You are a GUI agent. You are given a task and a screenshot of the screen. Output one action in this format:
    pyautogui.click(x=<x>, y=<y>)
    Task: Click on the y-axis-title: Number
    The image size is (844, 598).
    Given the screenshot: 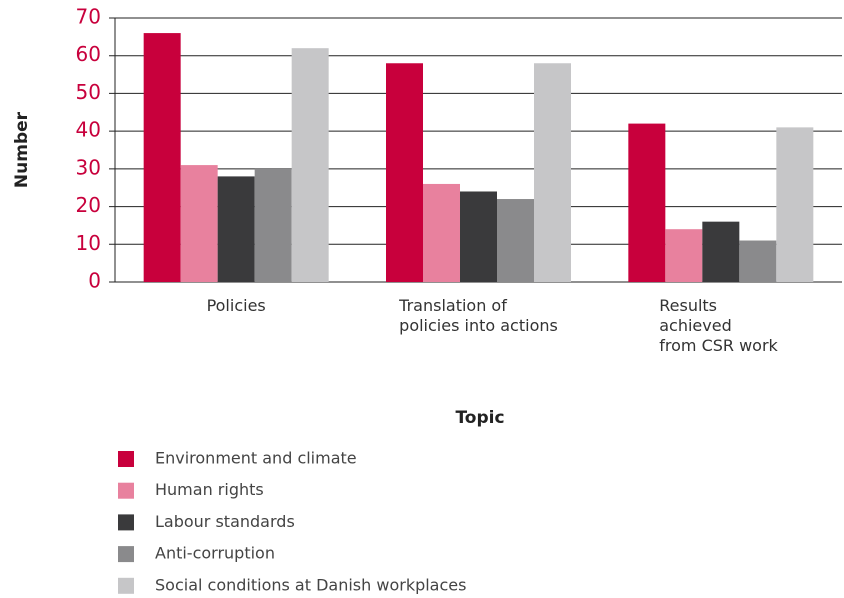 What is the action you would take?
    pyautogui.click(x=22, y=149)
    